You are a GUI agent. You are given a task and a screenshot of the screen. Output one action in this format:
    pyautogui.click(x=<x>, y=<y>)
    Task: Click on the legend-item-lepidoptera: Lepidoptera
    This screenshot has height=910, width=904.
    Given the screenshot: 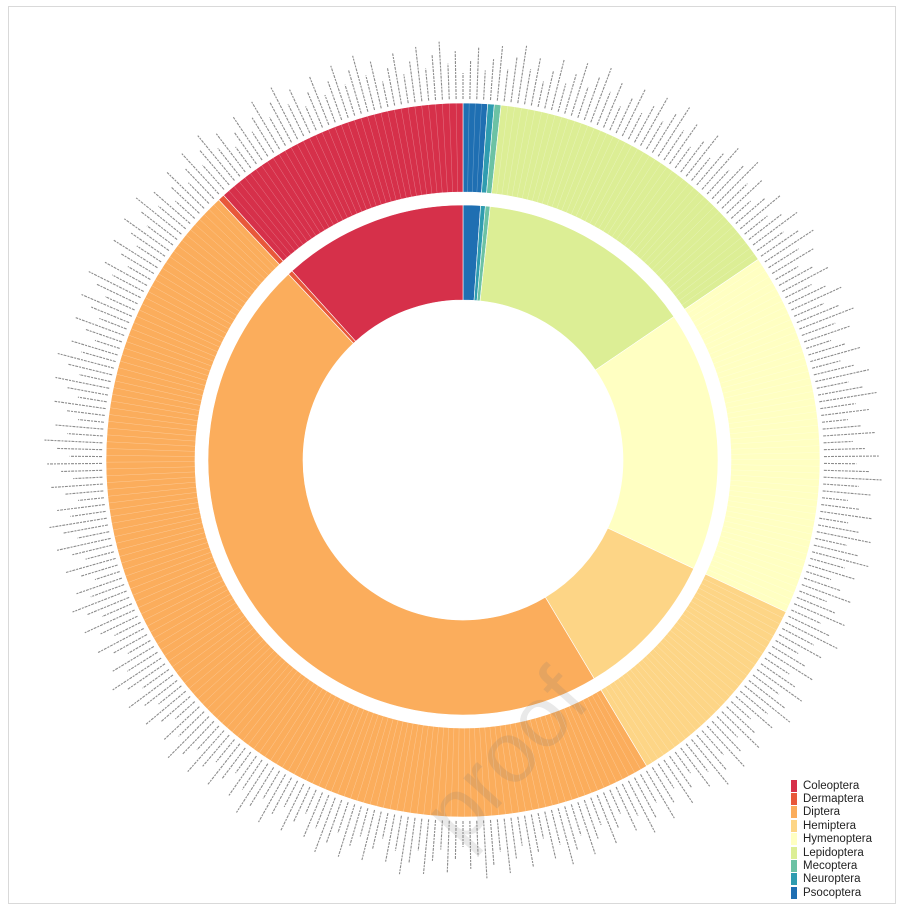 What is the action you would take?
    pyautogui.click(x=846, y=852)
    